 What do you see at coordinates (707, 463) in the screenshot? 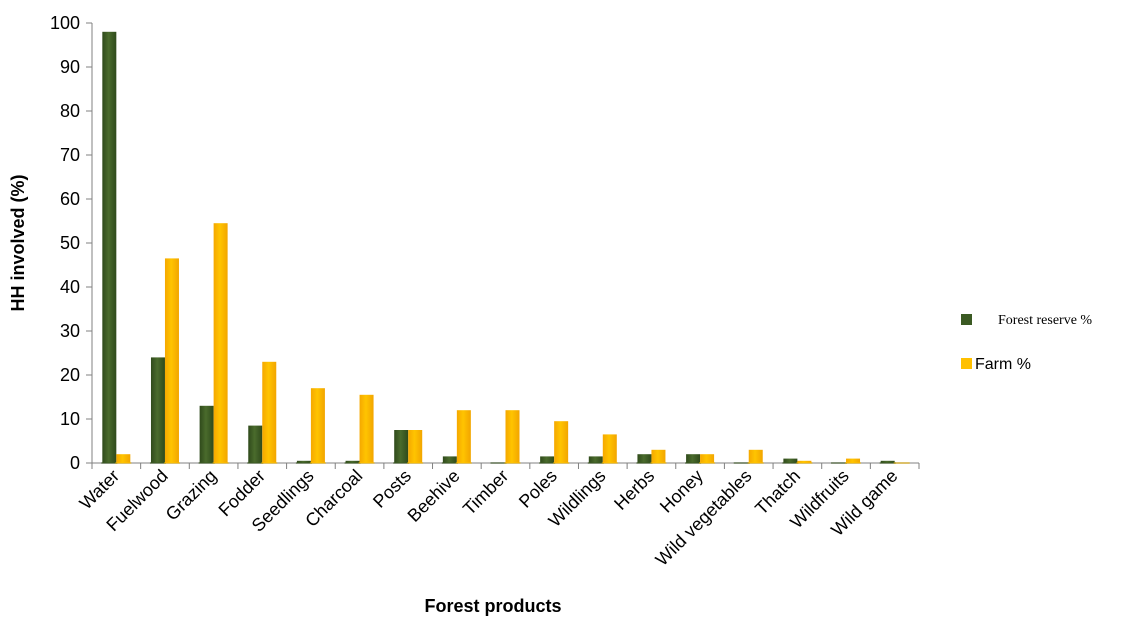
I see `bar-base-farm-honey` at bounding box center [707, 463].